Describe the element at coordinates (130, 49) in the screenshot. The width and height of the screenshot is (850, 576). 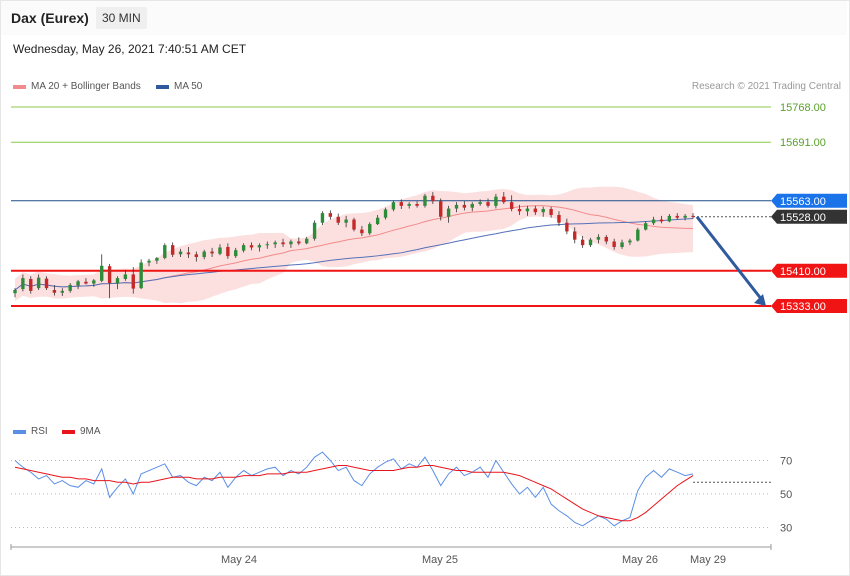
I see `timestamp: Wednesday, May 26, 2021 7:40:51 AM CET` at that location.